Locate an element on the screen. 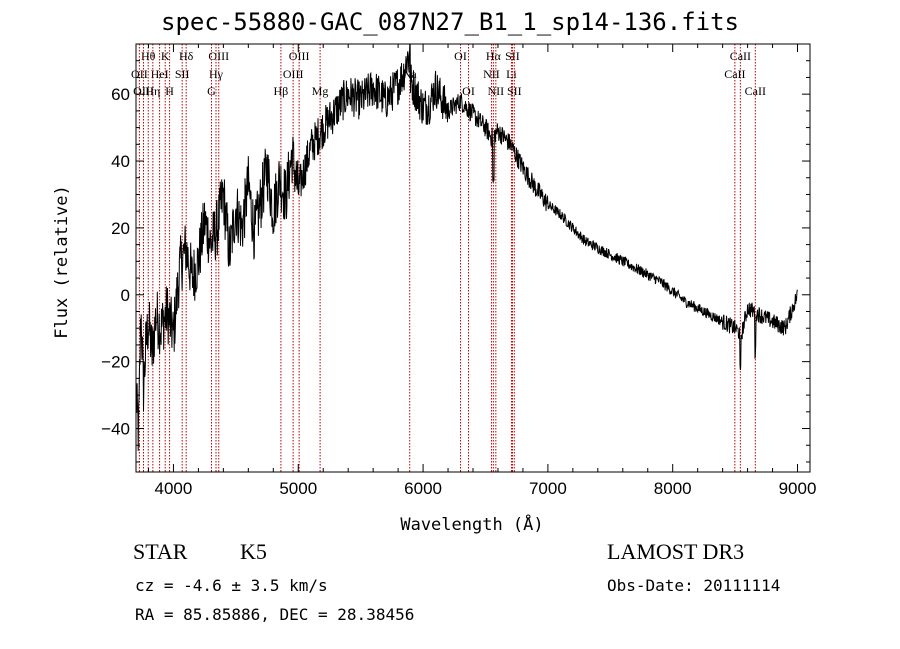  x-tick-label: 8000 is located at coordinates (673, 488).